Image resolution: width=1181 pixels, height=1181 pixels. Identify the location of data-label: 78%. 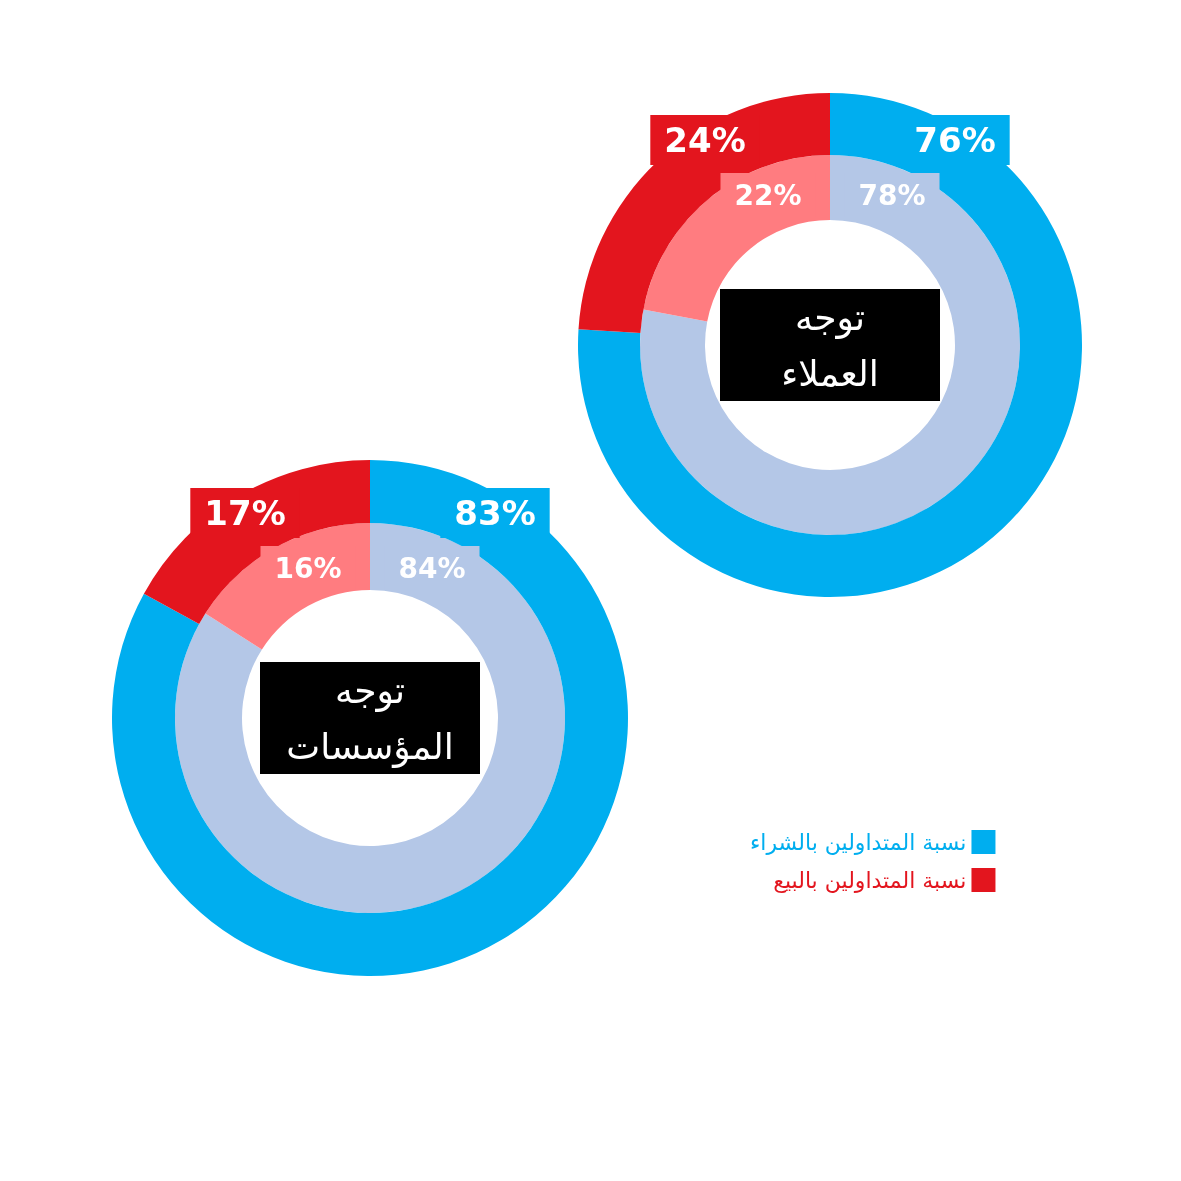
(892, 195).